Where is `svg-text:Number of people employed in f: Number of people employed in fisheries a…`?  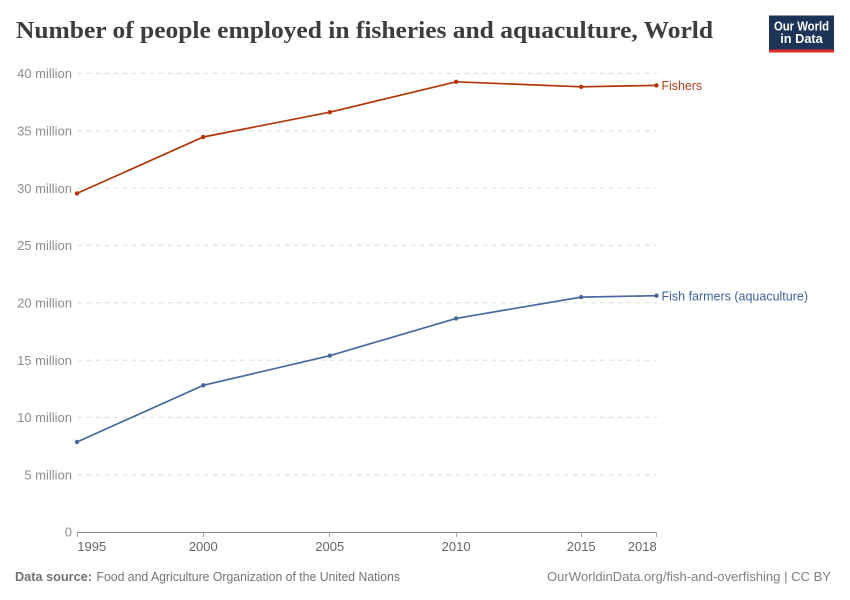
svg-text:Number of people employed in f: Number of people employed in fisheries a… is located at coordinates (365, 31).